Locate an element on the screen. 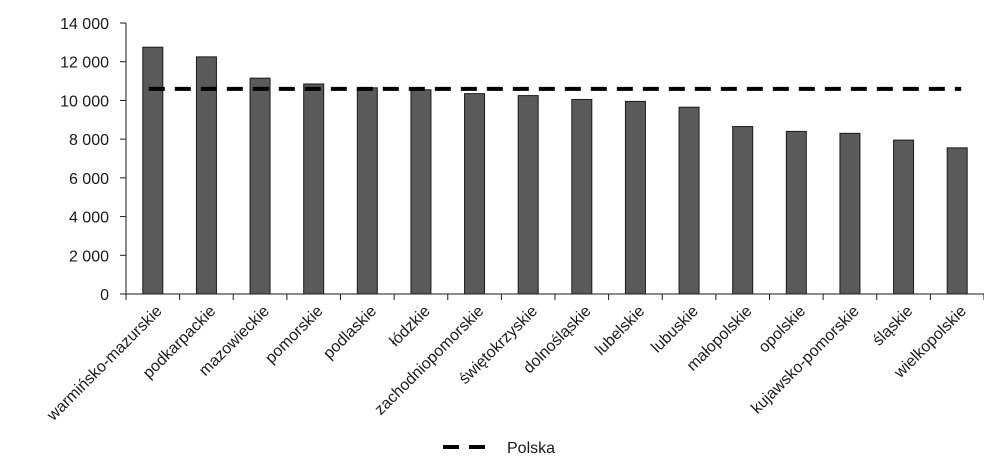  y-tick-label: 14 000 is located at coordinates (84, 24).